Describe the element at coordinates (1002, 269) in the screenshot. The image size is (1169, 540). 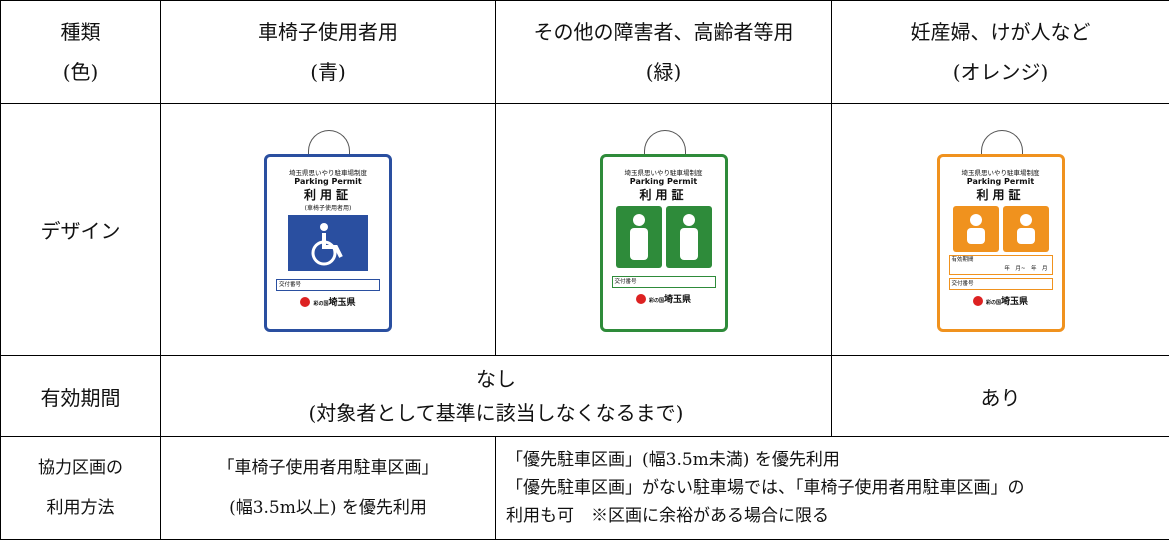
I see `period-fill: 年 月~ 年 月` at that location.